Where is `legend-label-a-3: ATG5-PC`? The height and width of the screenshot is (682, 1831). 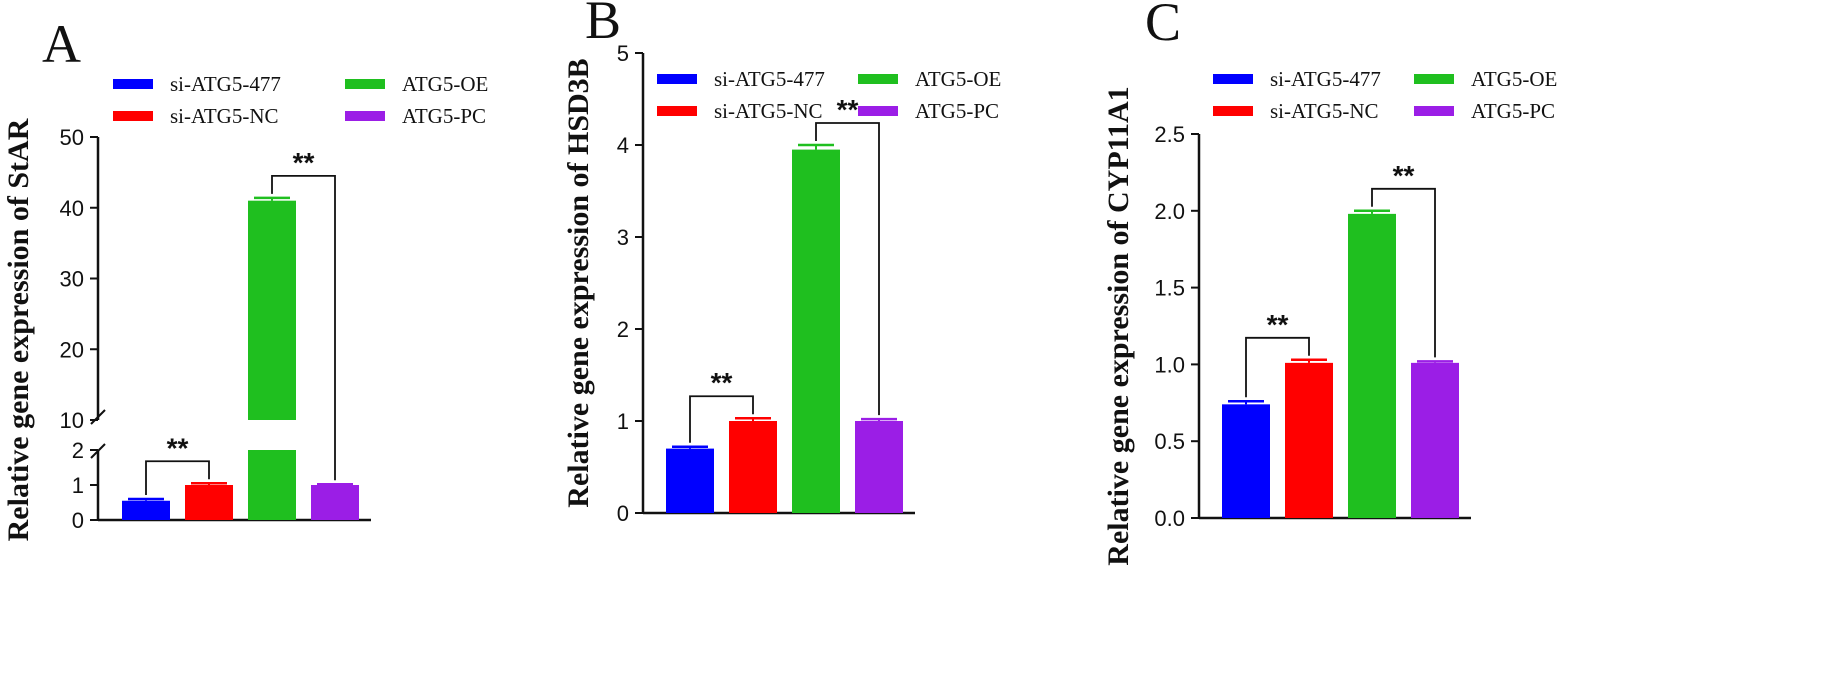
legend-label-a-3: ATG5-PC is located at coordinates (444, 116).